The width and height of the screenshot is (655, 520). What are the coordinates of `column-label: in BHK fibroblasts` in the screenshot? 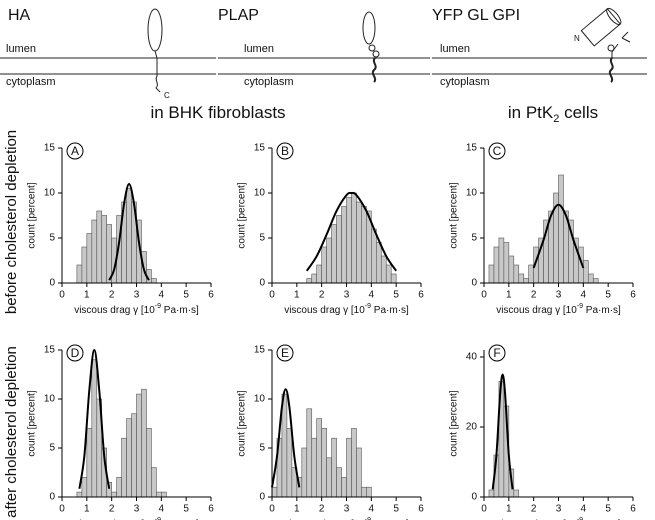 It's located at (217, 112).